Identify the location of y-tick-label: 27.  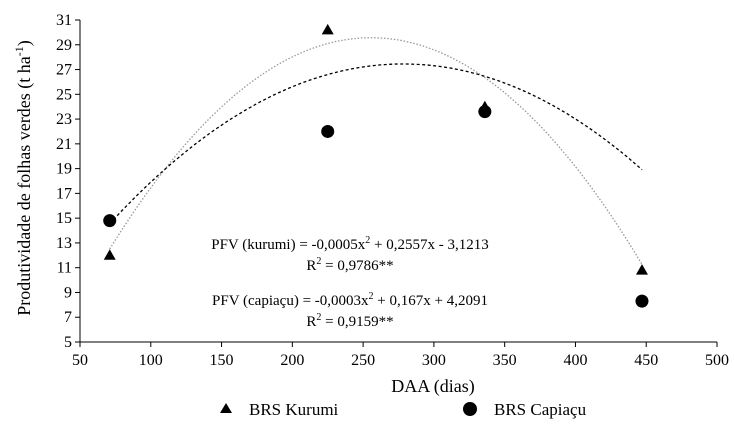
(64, 70).